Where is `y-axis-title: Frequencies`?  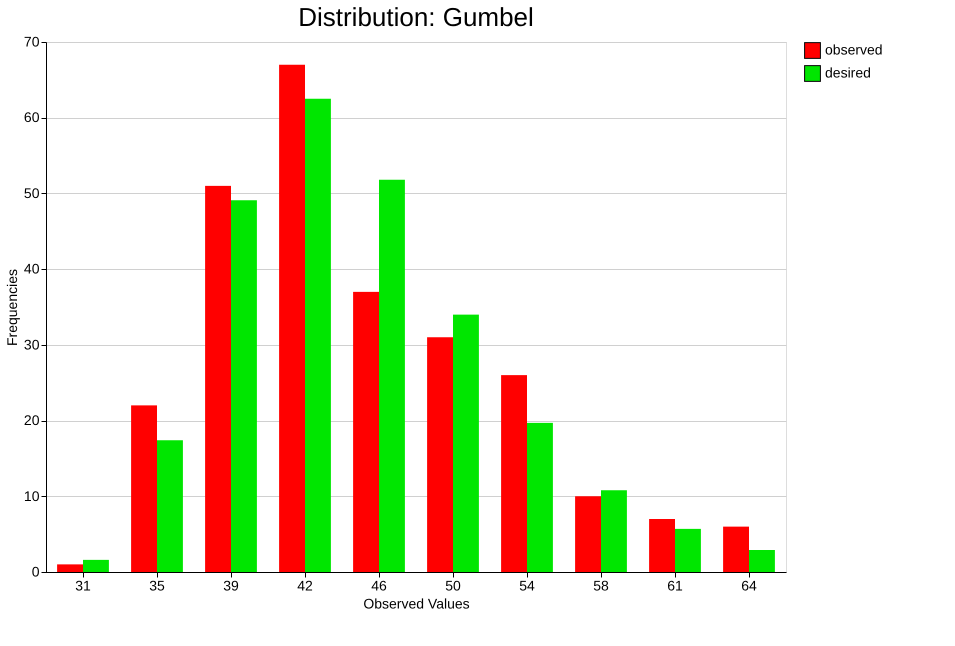
y-axis-title: Frequencies is located at coordinates (12, 307).